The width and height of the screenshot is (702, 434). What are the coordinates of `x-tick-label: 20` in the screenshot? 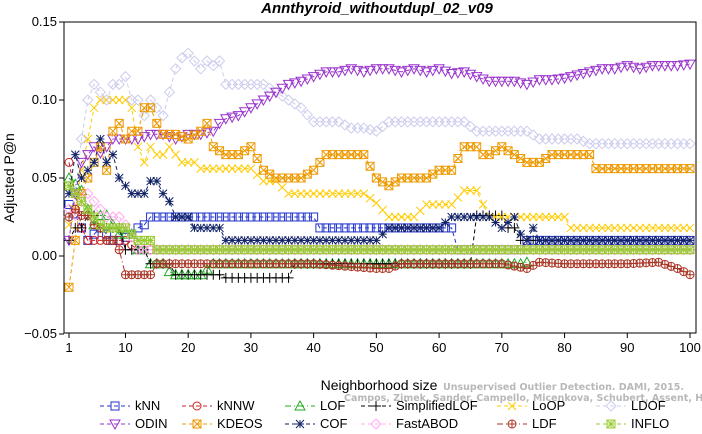 It's located at (188, 347).